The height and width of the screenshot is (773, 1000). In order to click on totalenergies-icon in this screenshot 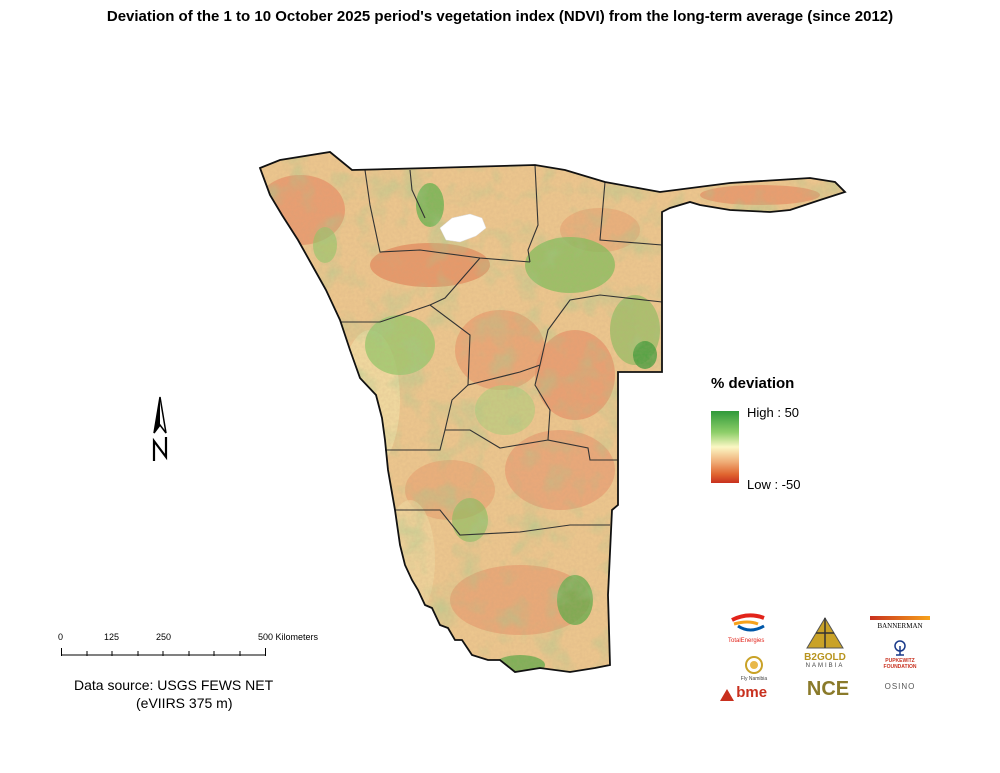, I will do `click(748, 622)`.